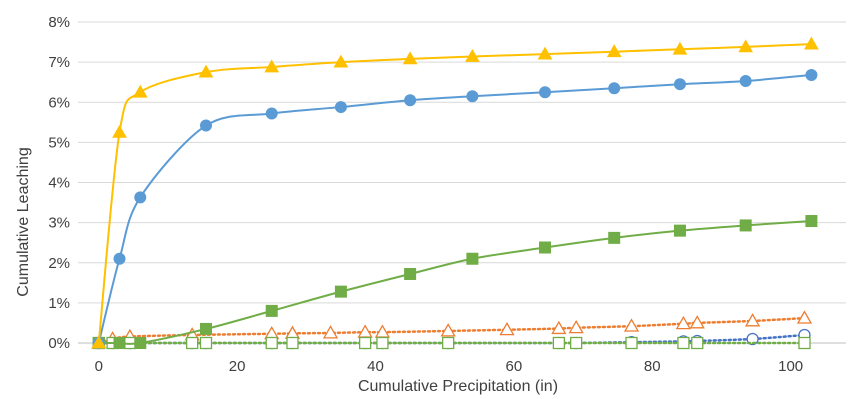  I want to click on y-tick-label: 3%, so click(59, 223).